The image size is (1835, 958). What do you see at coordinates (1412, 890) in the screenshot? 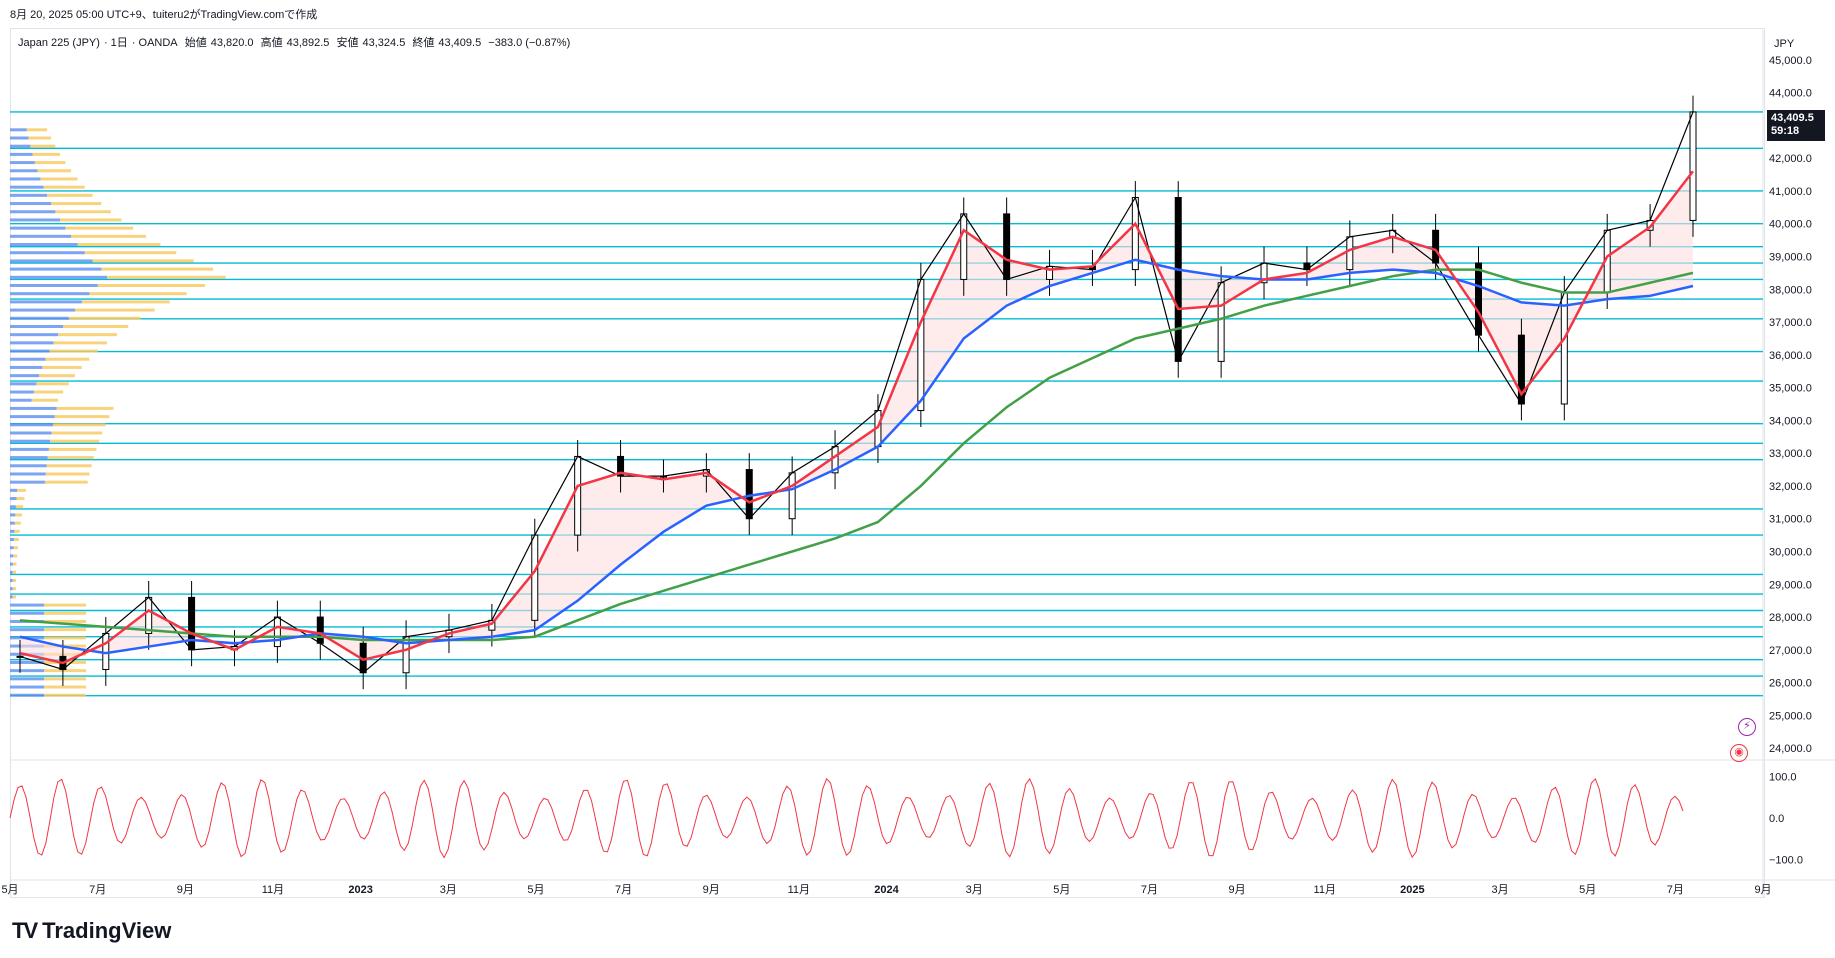
I see `x-tick-label: 2025` at bounding box center [1412, 890].